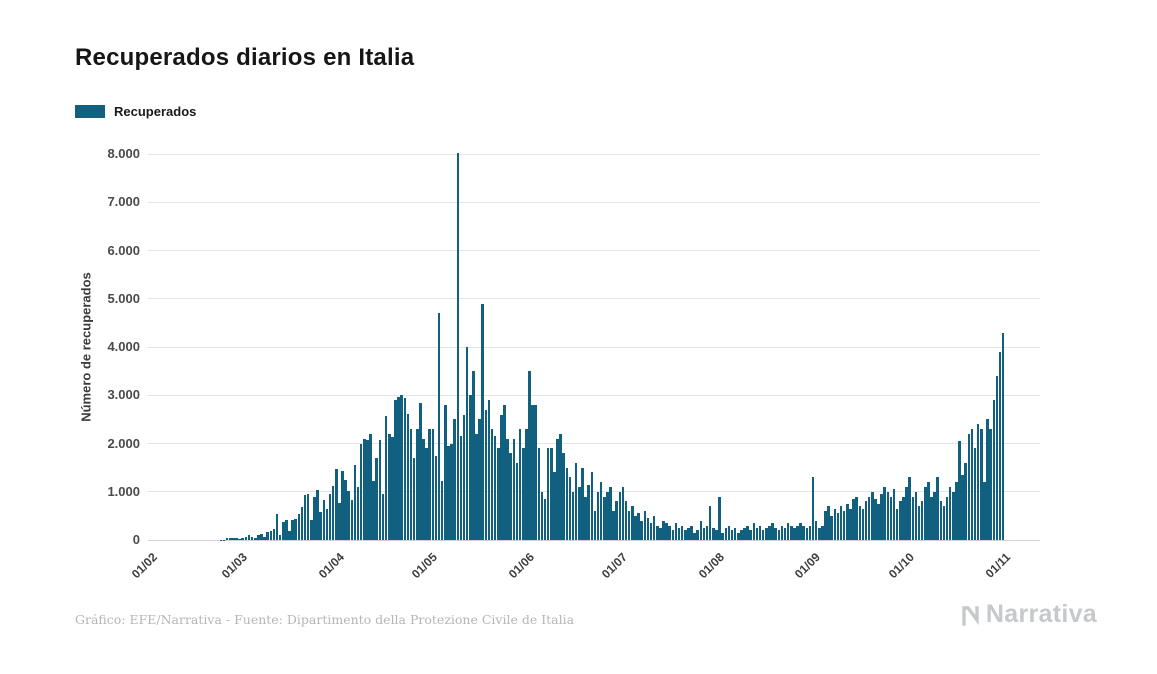  I want to click on x-tick-label: 01/10, so click(901, 566).